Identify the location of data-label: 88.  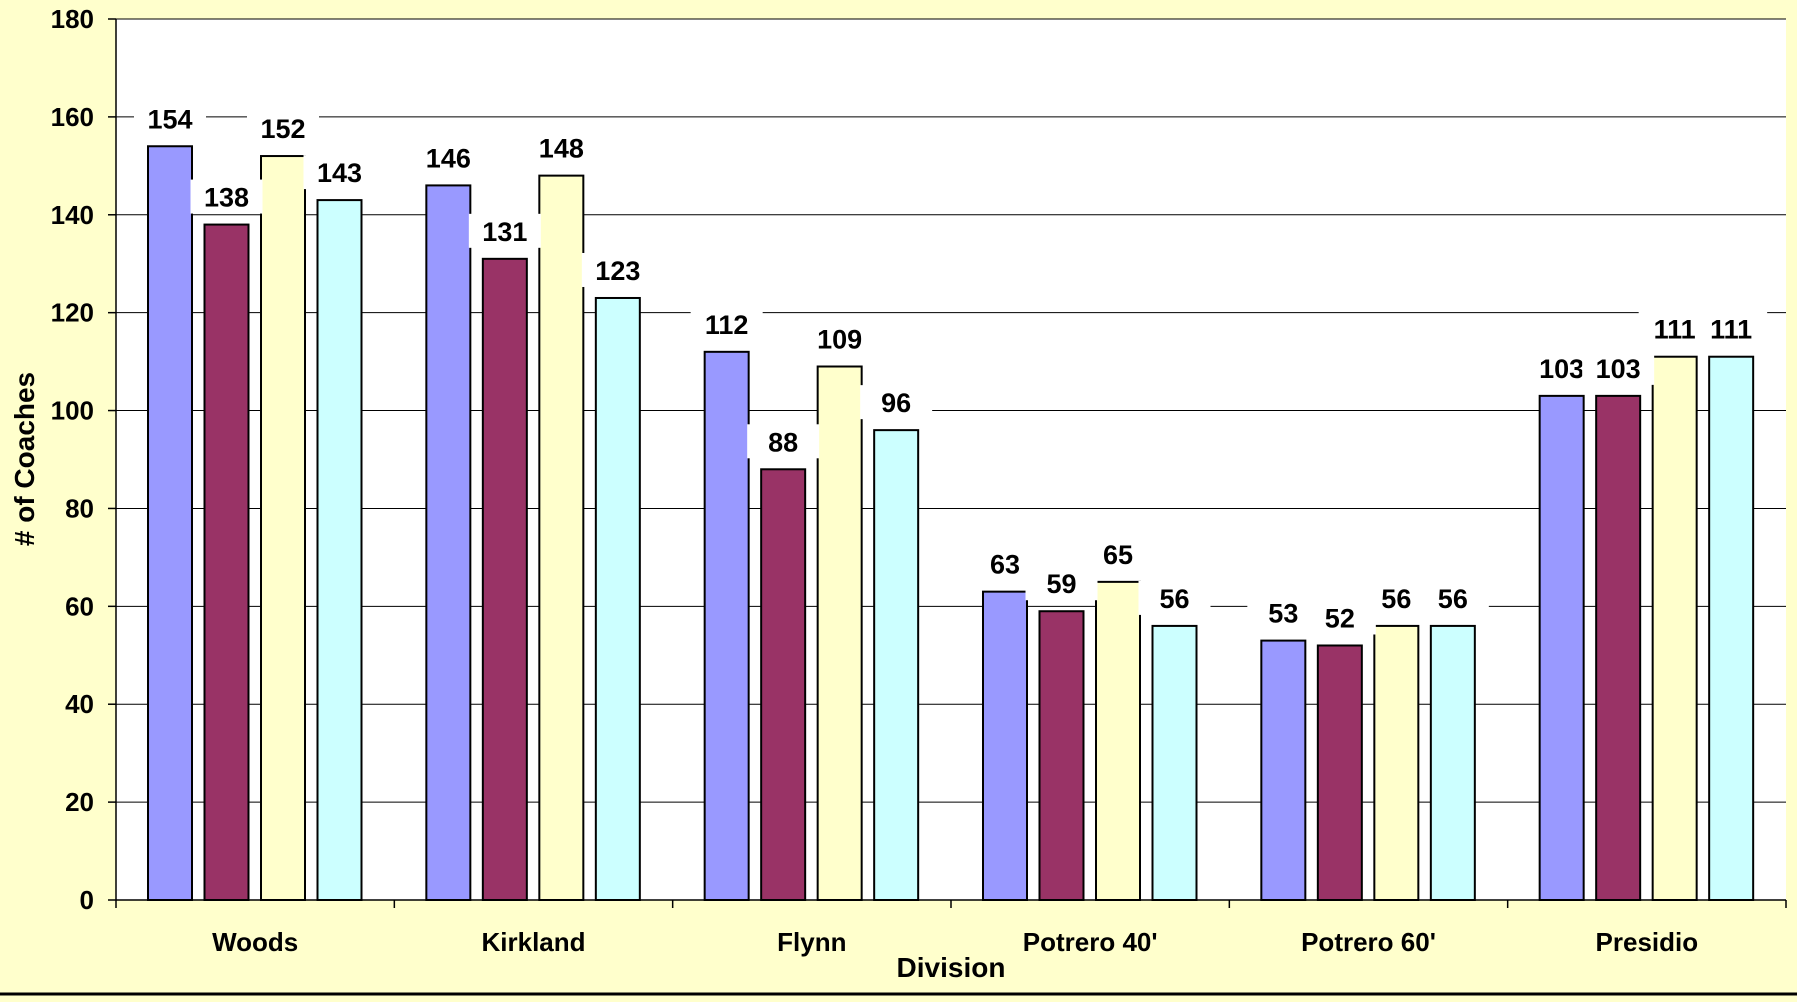
(783, 442).